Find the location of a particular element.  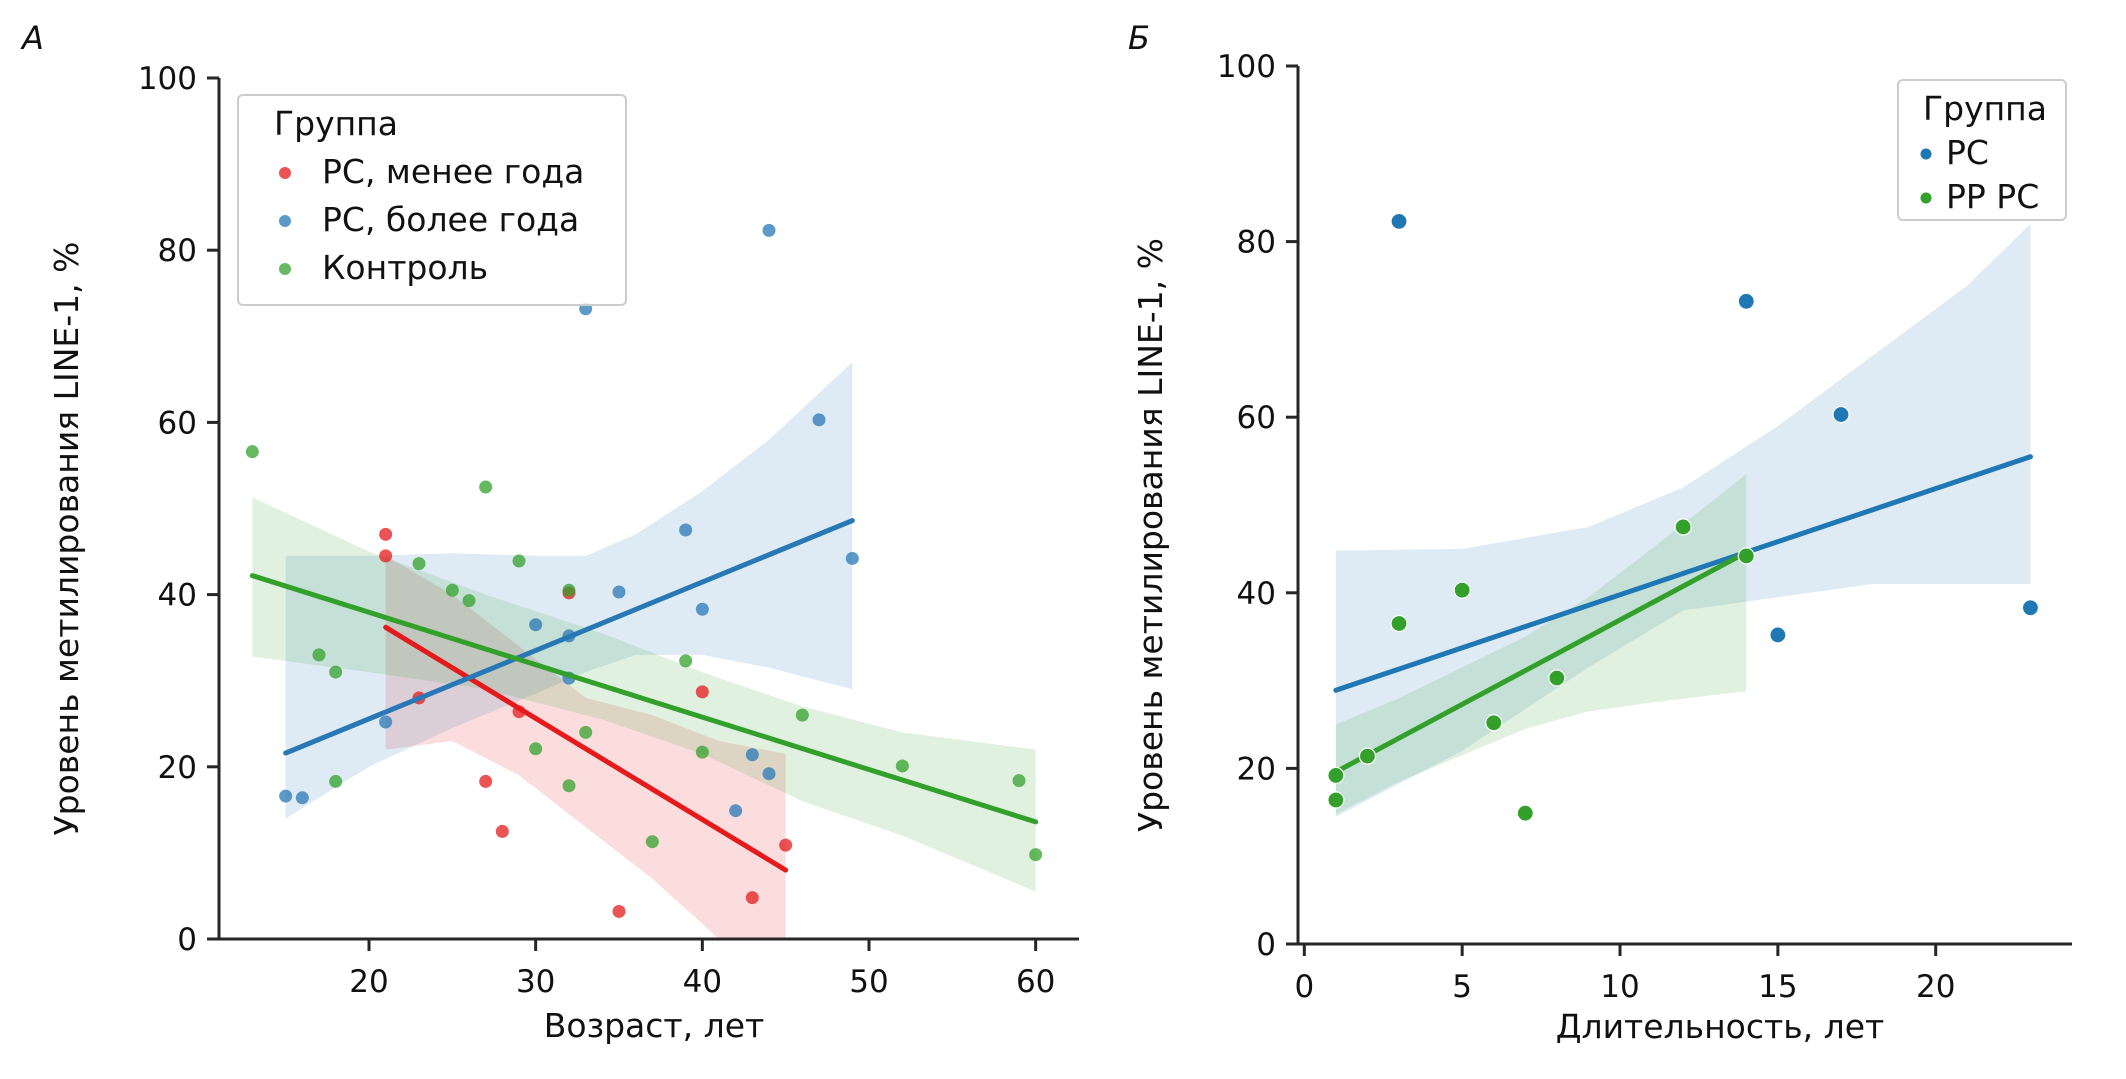

x-tick-label: 5 is located at coordinates (1462, 987).